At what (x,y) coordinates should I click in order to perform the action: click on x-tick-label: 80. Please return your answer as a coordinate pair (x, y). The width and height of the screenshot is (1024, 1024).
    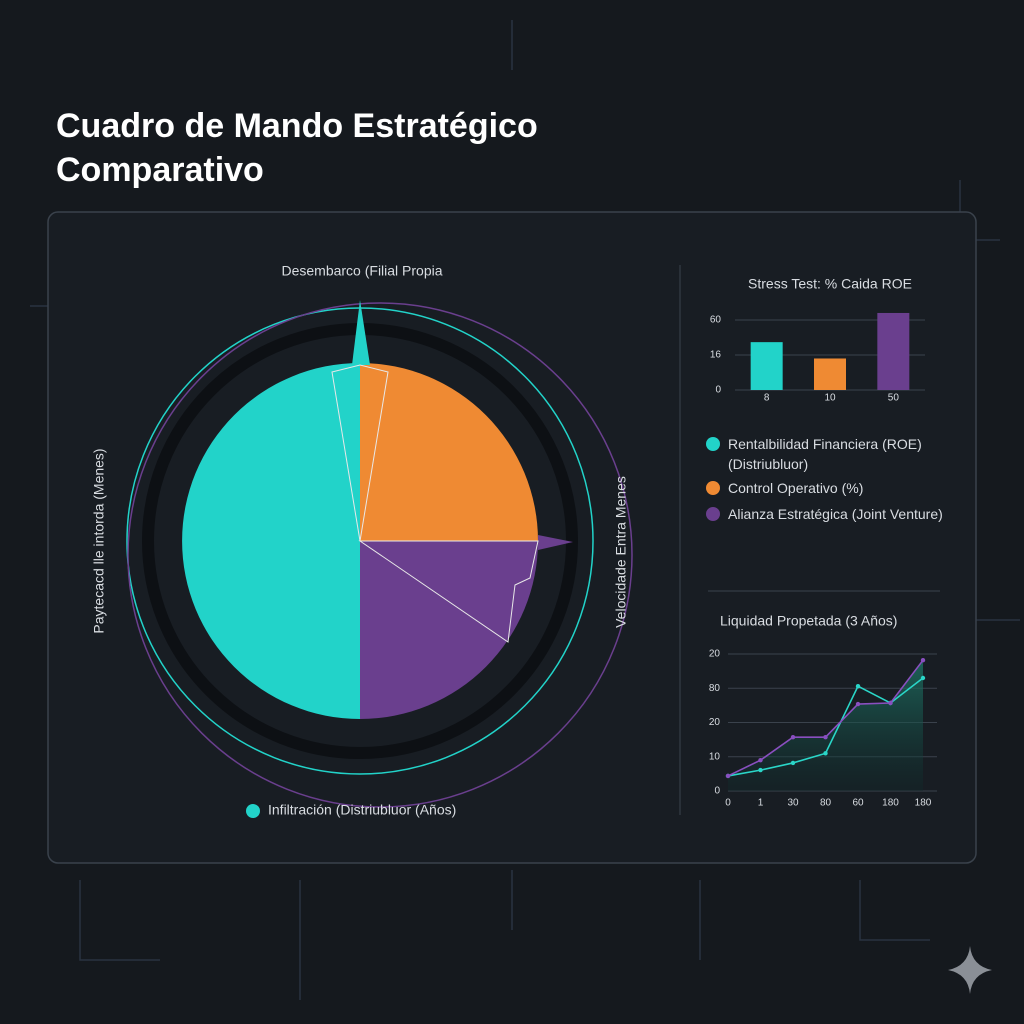
    Looking at the image, I should click on (826, 803).